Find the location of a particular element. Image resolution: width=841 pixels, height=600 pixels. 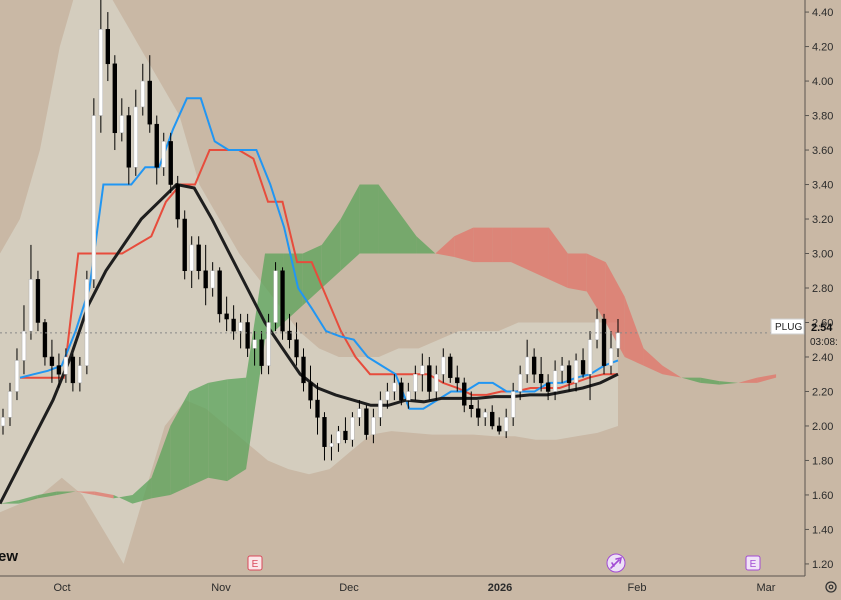

gear-icon-outer is located at coordinates (831, 587).